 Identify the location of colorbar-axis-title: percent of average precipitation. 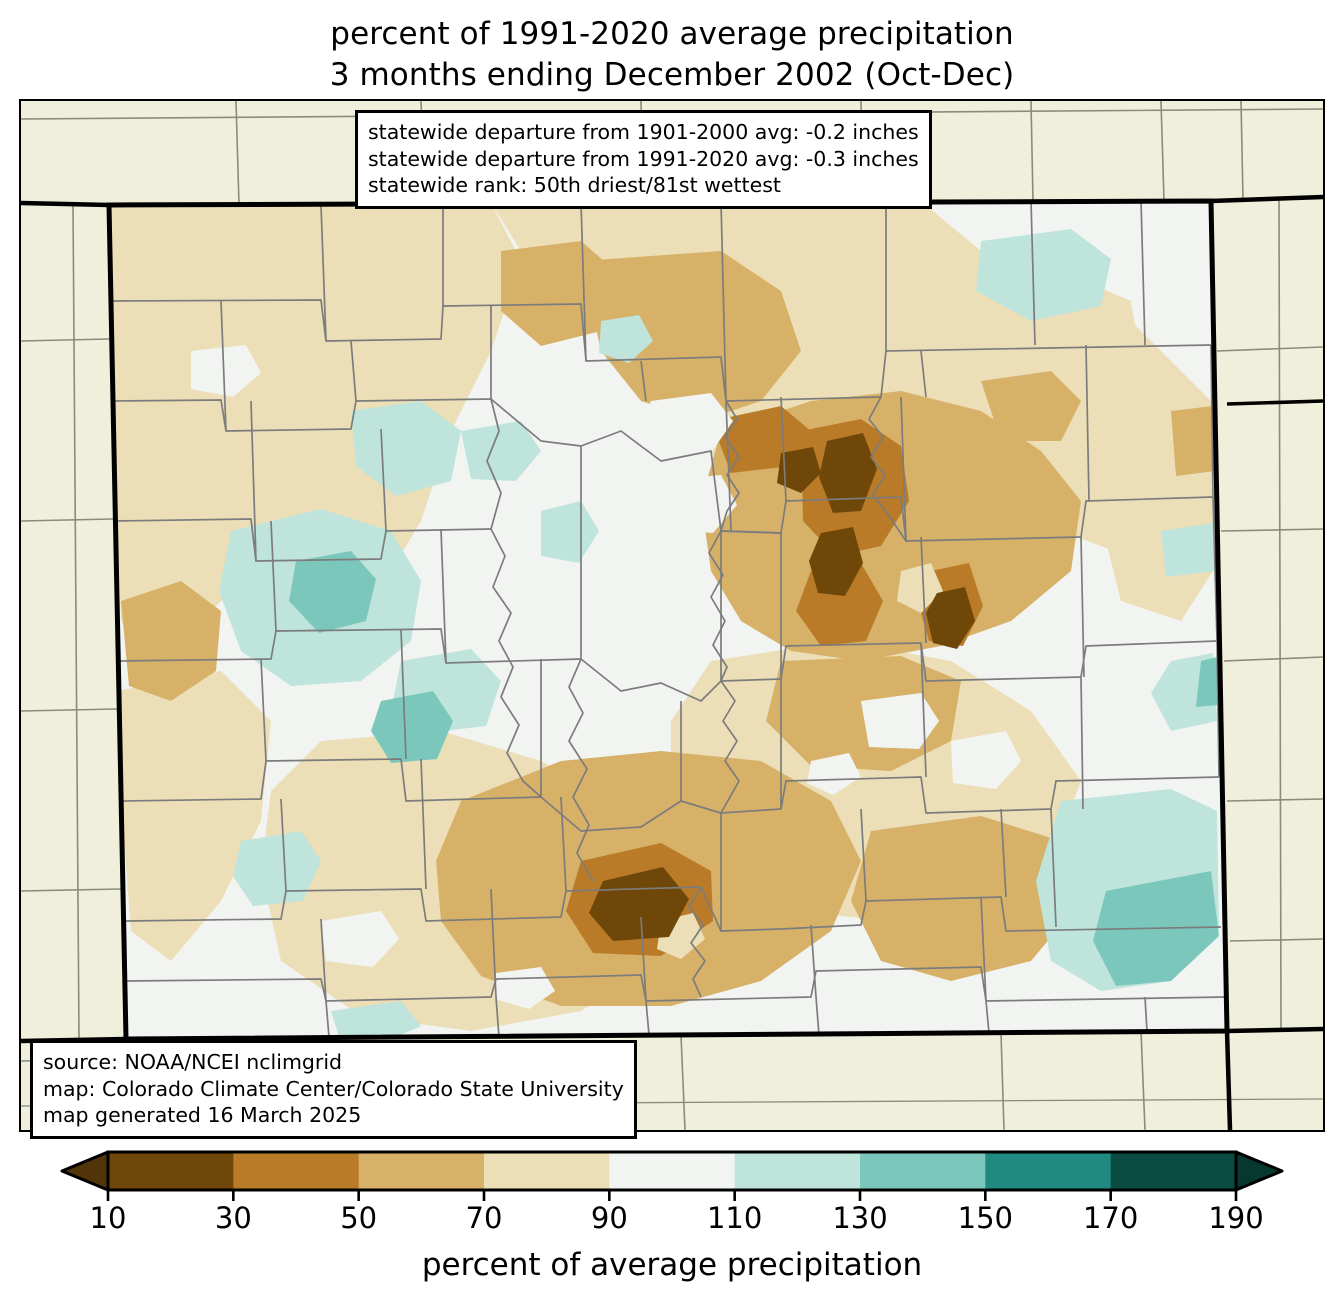
(672, 1265).